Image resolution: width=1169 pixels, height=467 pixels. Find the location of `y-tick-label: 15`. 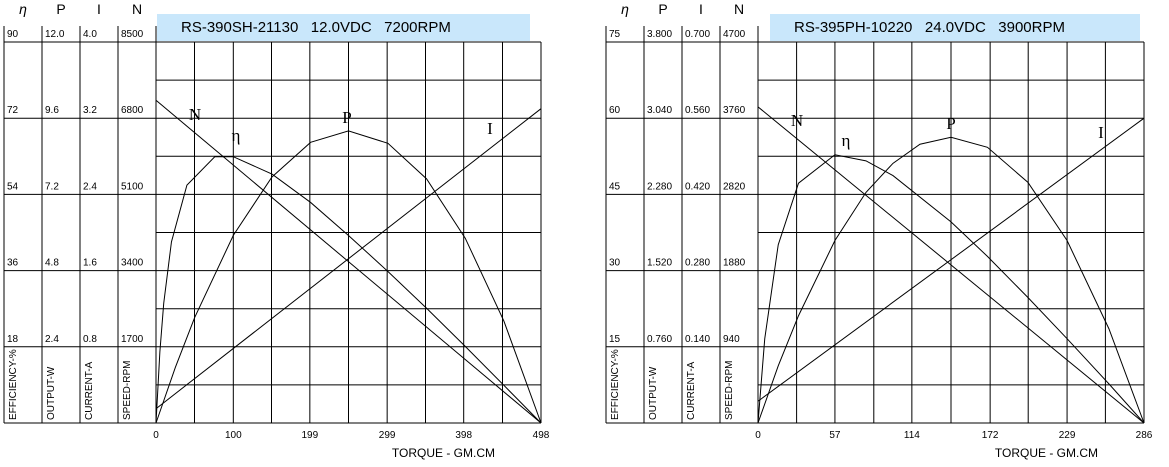

y-tick-label: 15 is located at coordinates (615, 339).